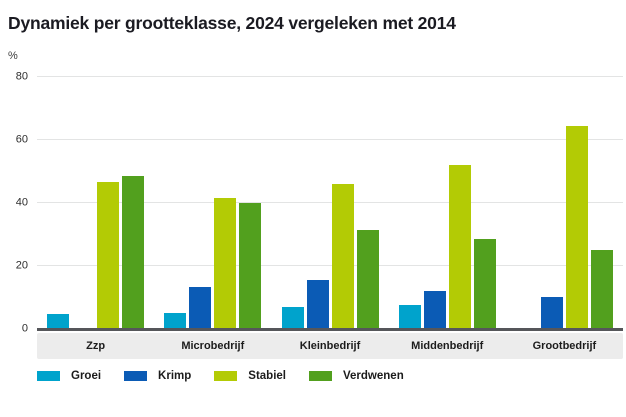  Describe the element at coordinates (601, 289) in the screenshot. I see `bar-verdwenen-grootbedrijf` at that location.